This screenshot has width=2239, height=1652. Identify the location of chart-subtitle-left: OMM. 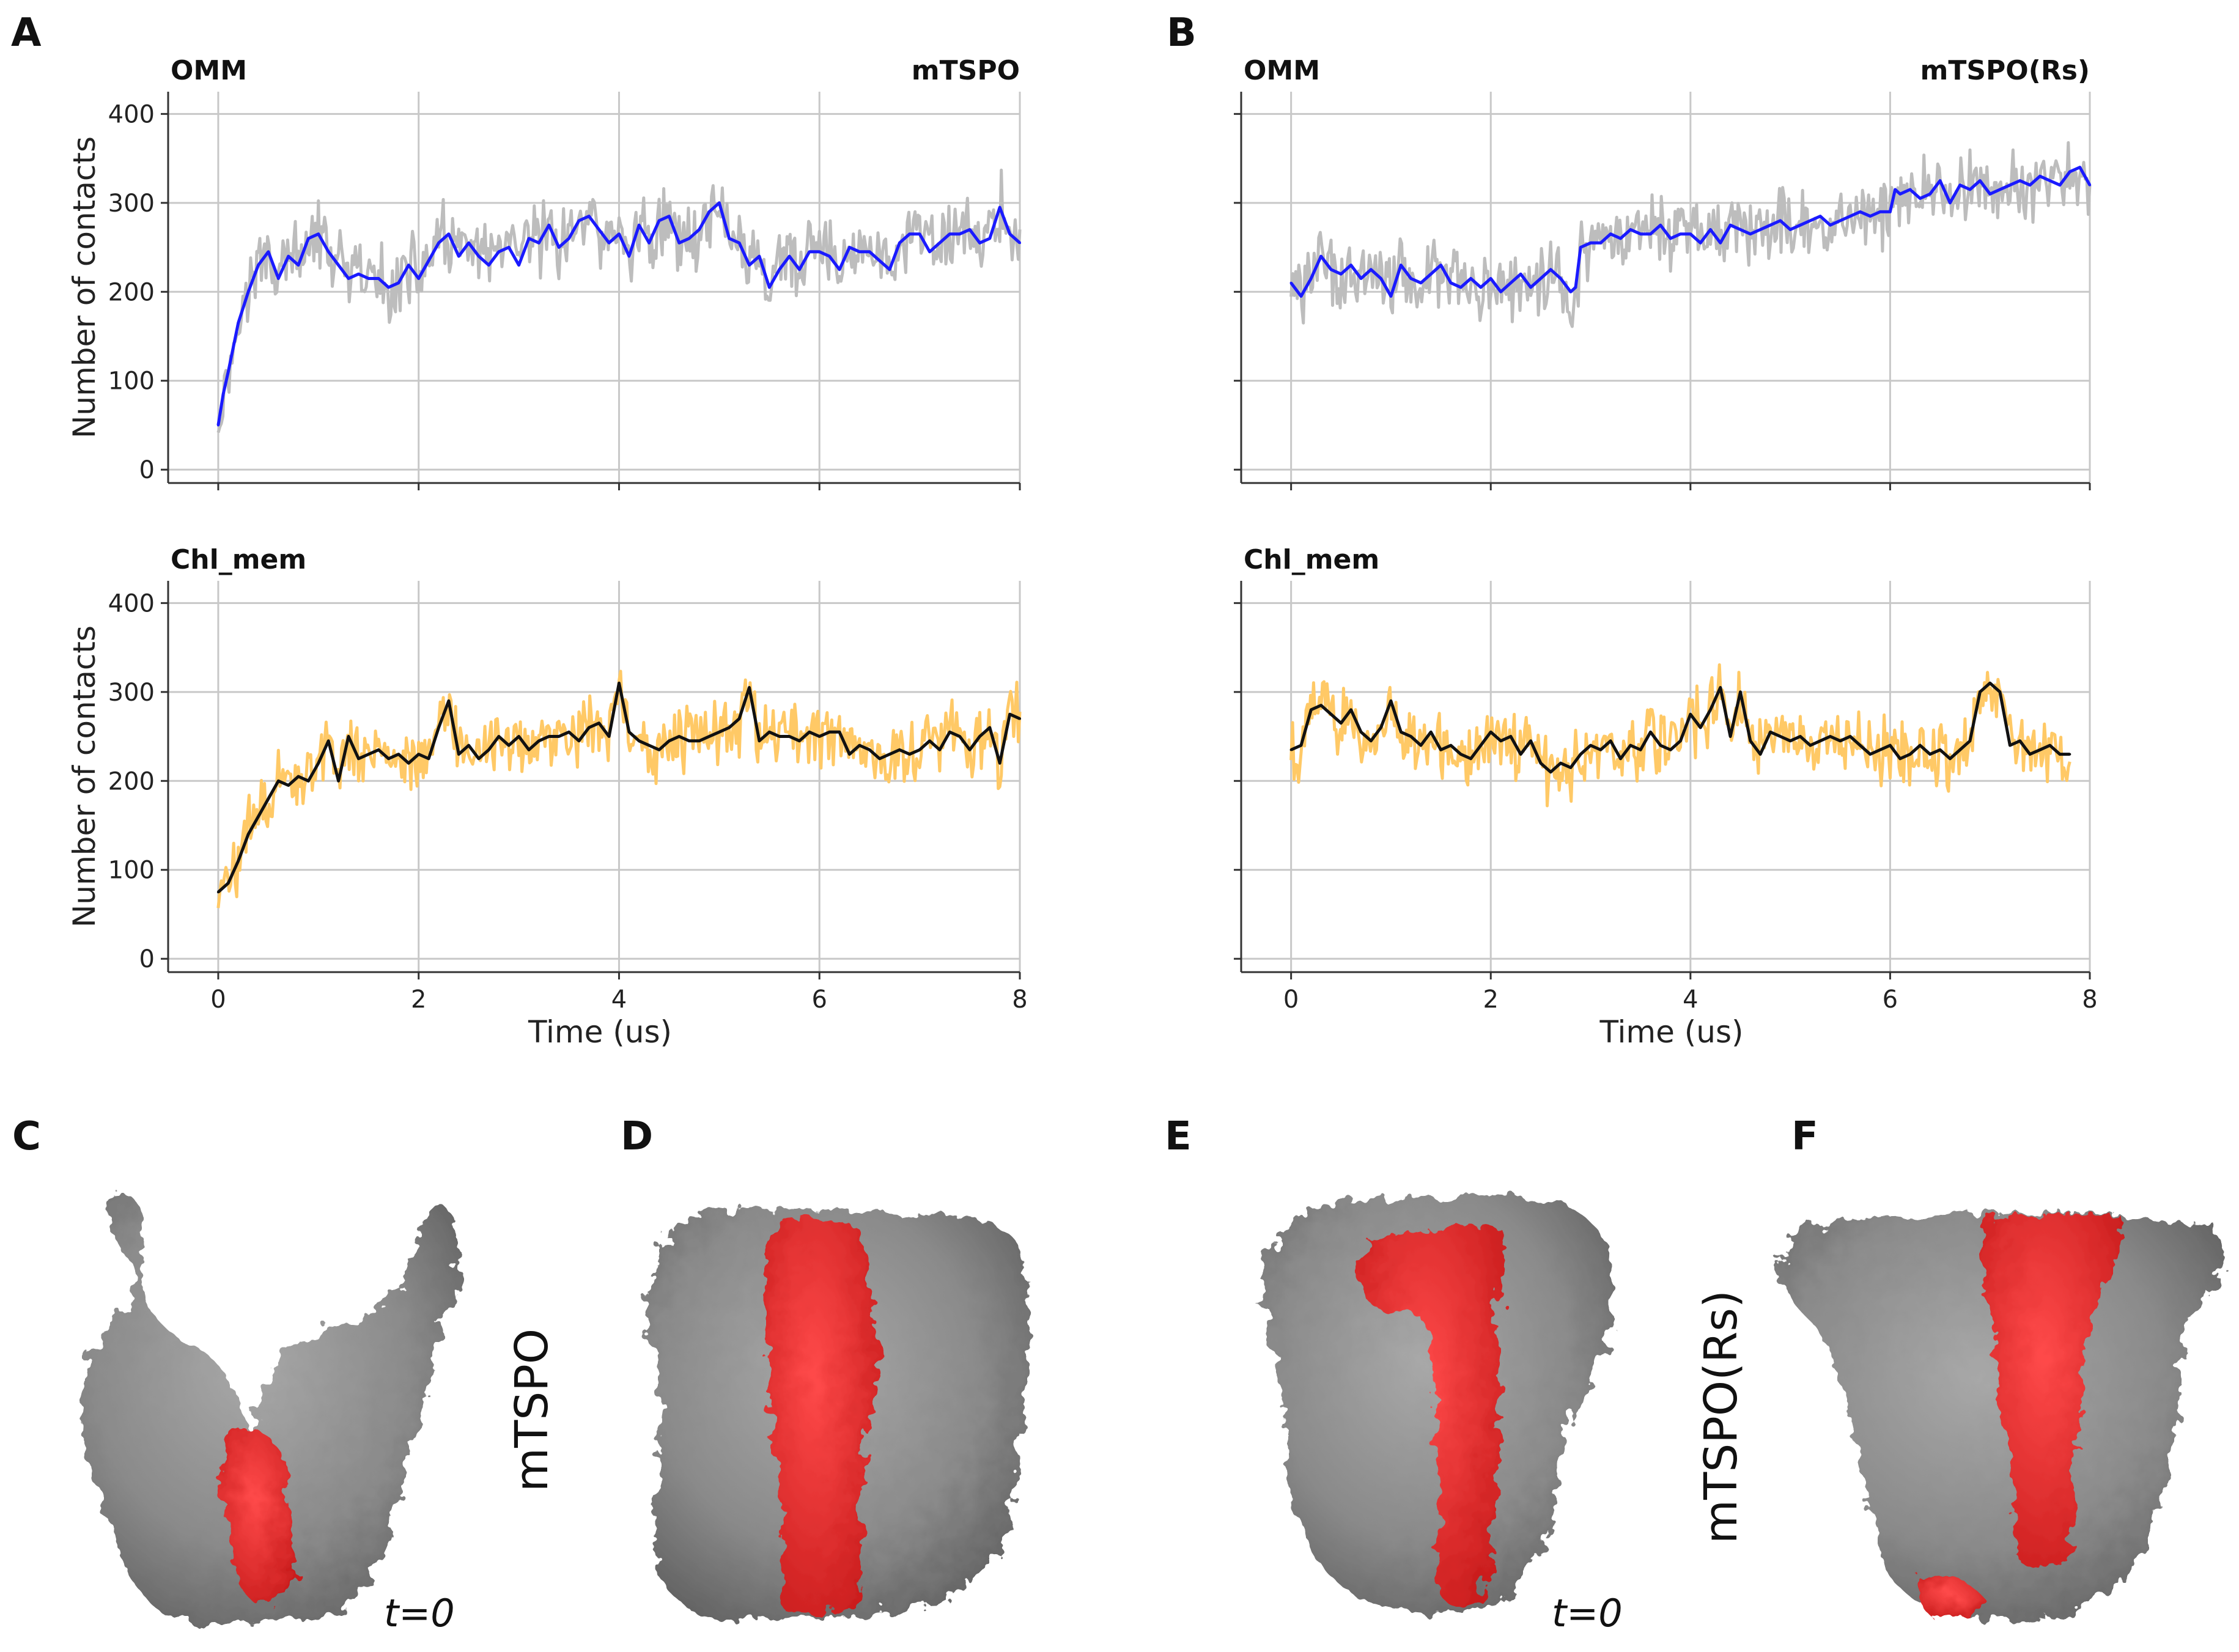
(1282, 70).